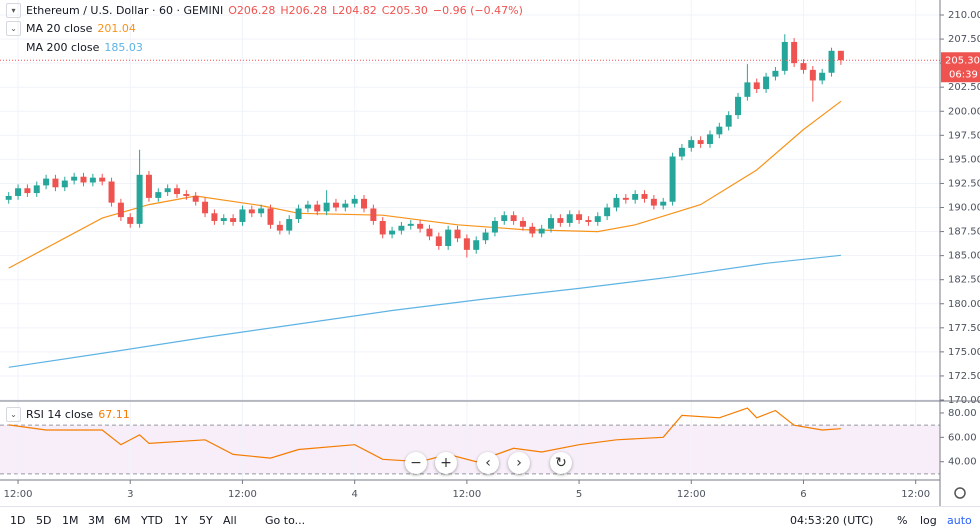  I want to click on y-tick-label: 177.50, so click(964, 328).